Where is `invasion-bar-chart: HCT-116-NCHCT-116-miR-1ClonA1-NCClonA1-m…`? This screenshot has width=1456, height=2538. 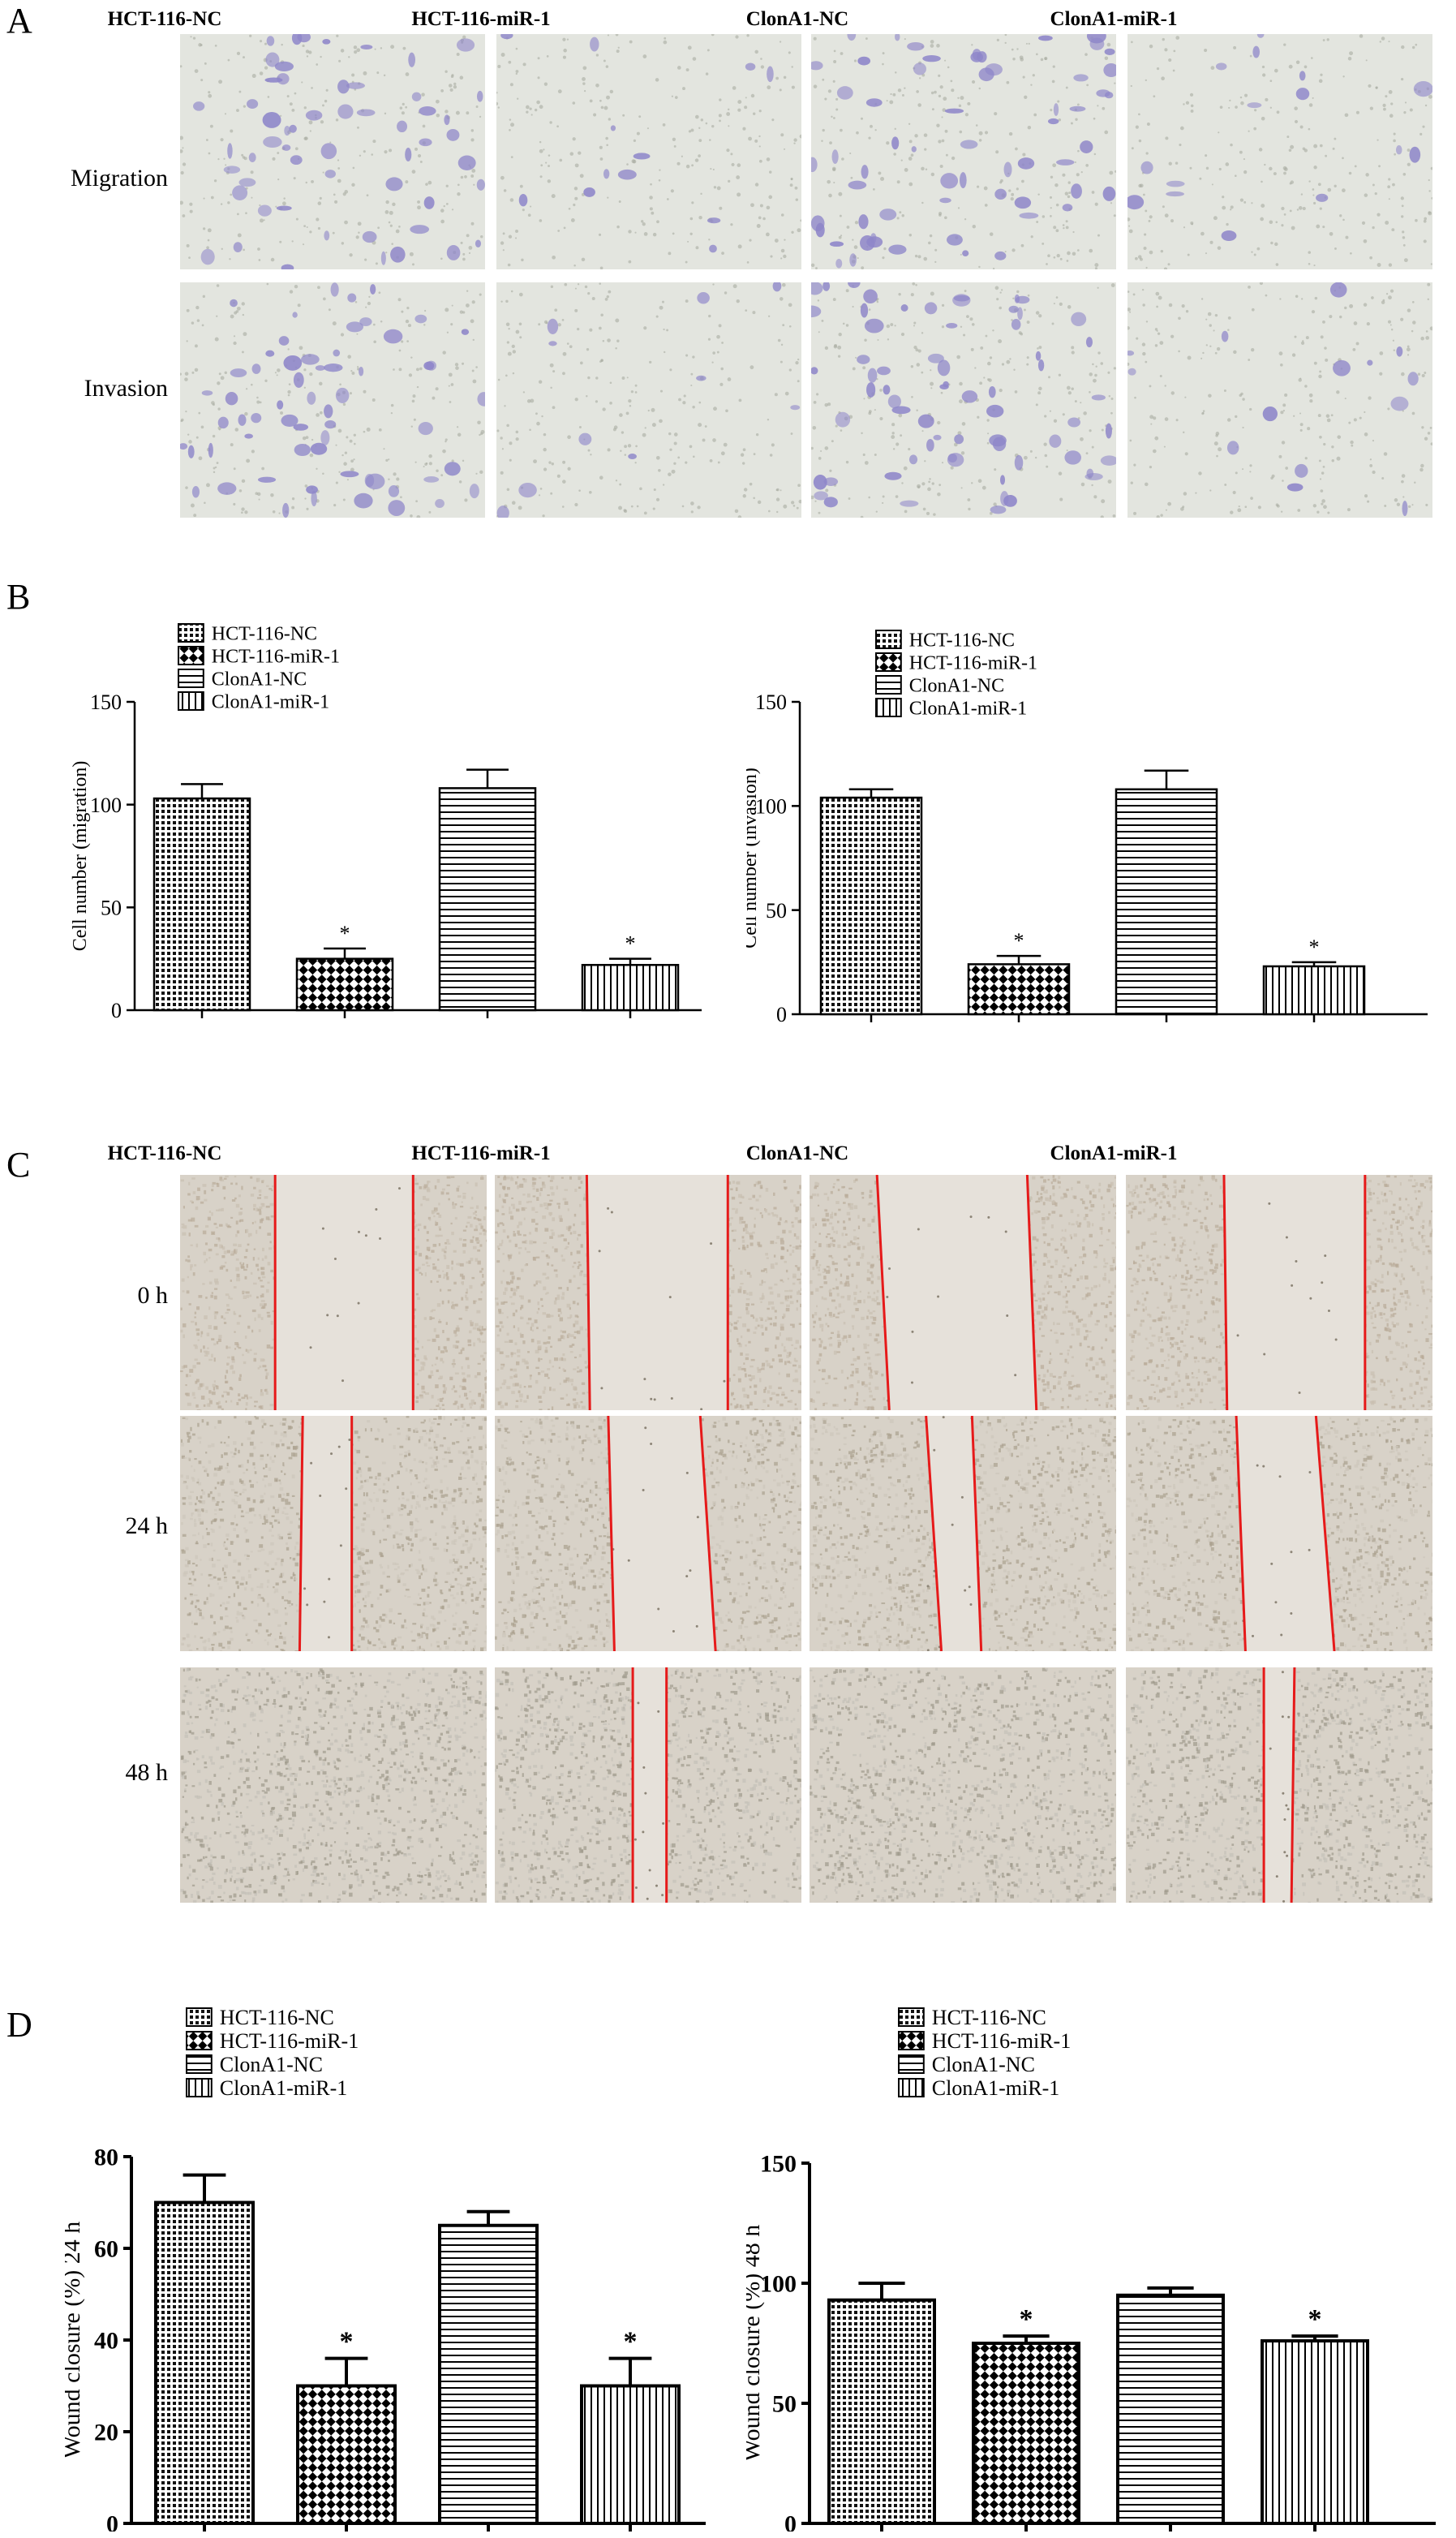 invasion-bar-chart: HCT-116-NCHCT-116-miR-1ClonA1-NCClonA1-m… is located at coordinates (1087, 828).